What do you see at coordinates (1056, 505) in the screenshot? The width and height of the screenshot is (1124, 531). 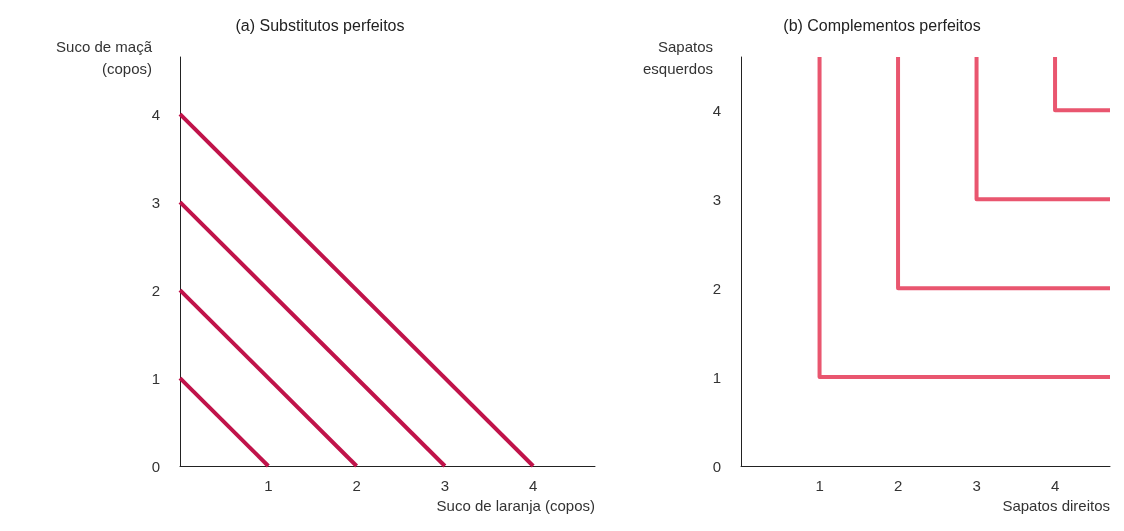 I see `x-axis-title: Sapatos direitos` at bounding box center [1056, 505].